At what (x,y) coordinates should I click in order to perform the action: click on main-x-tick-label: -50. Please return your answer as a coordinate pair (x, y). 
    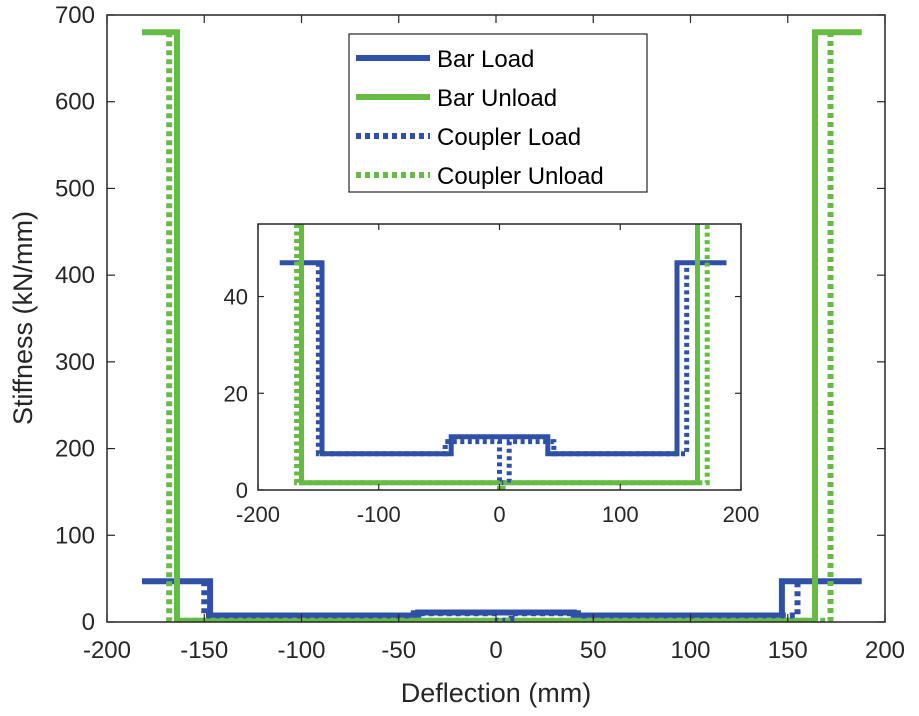
    Looking at the image, I should click on (398, 650).